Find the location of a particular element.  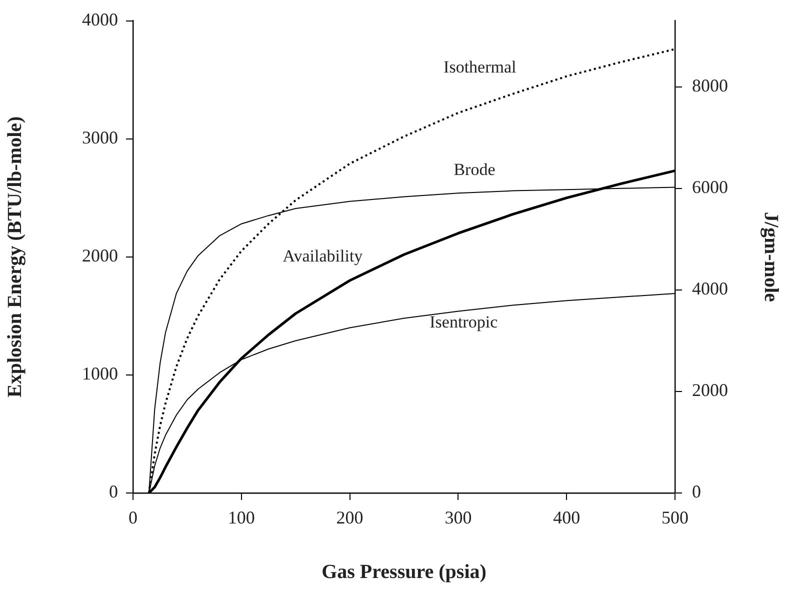

y-tick-label: 2000 is located at coordinates (100, 256).